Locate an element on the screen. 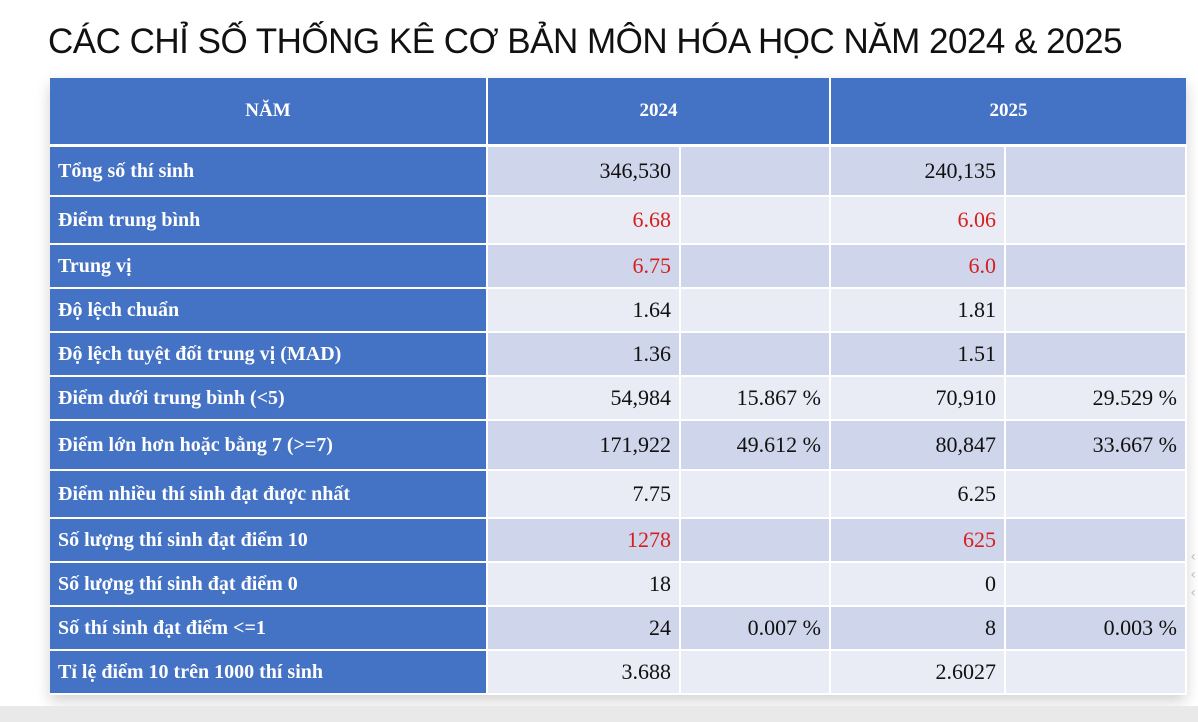  row-label: Điểm lớn hơn hoặc bằng 7 (>=7) is located at coordinates (269, 445).